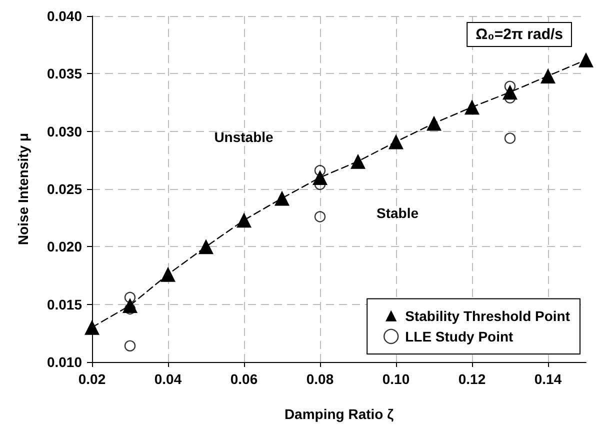 This screenshot has height=434, width=602. I want to click on x-axis-title: Damping Ratio ζ, so click(339, 414).